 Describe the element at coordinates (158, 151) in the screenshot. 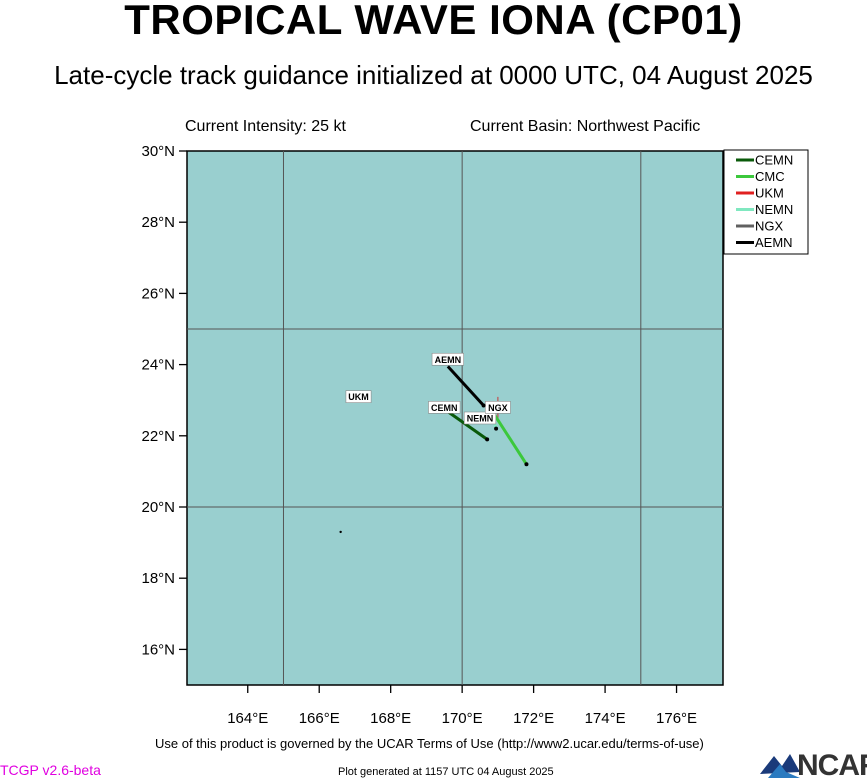

I see `lat-tick-label: 30°N` at that location.